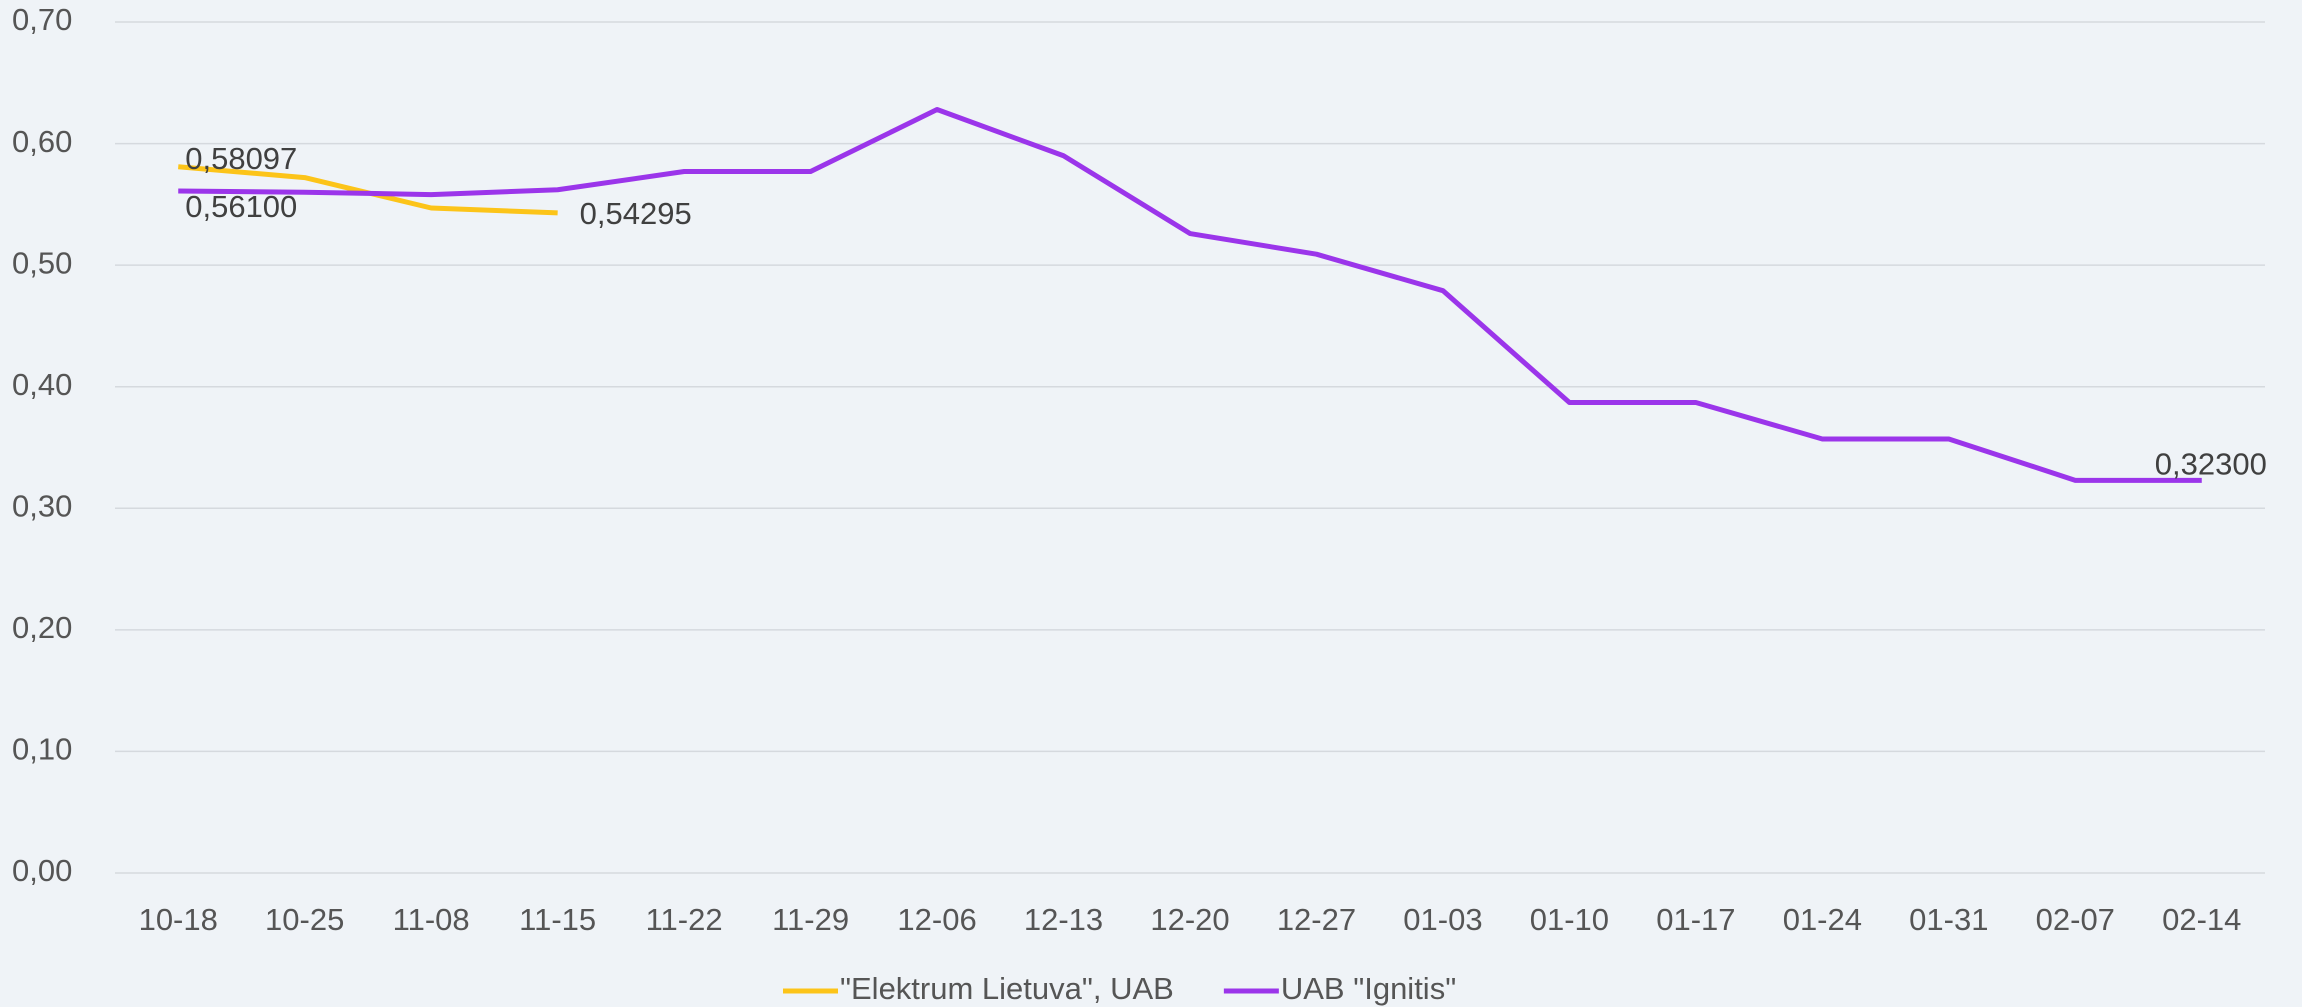 The image size is (2302, 1007). I want to click on y-tick-label: 0,60, so click(42, 141).